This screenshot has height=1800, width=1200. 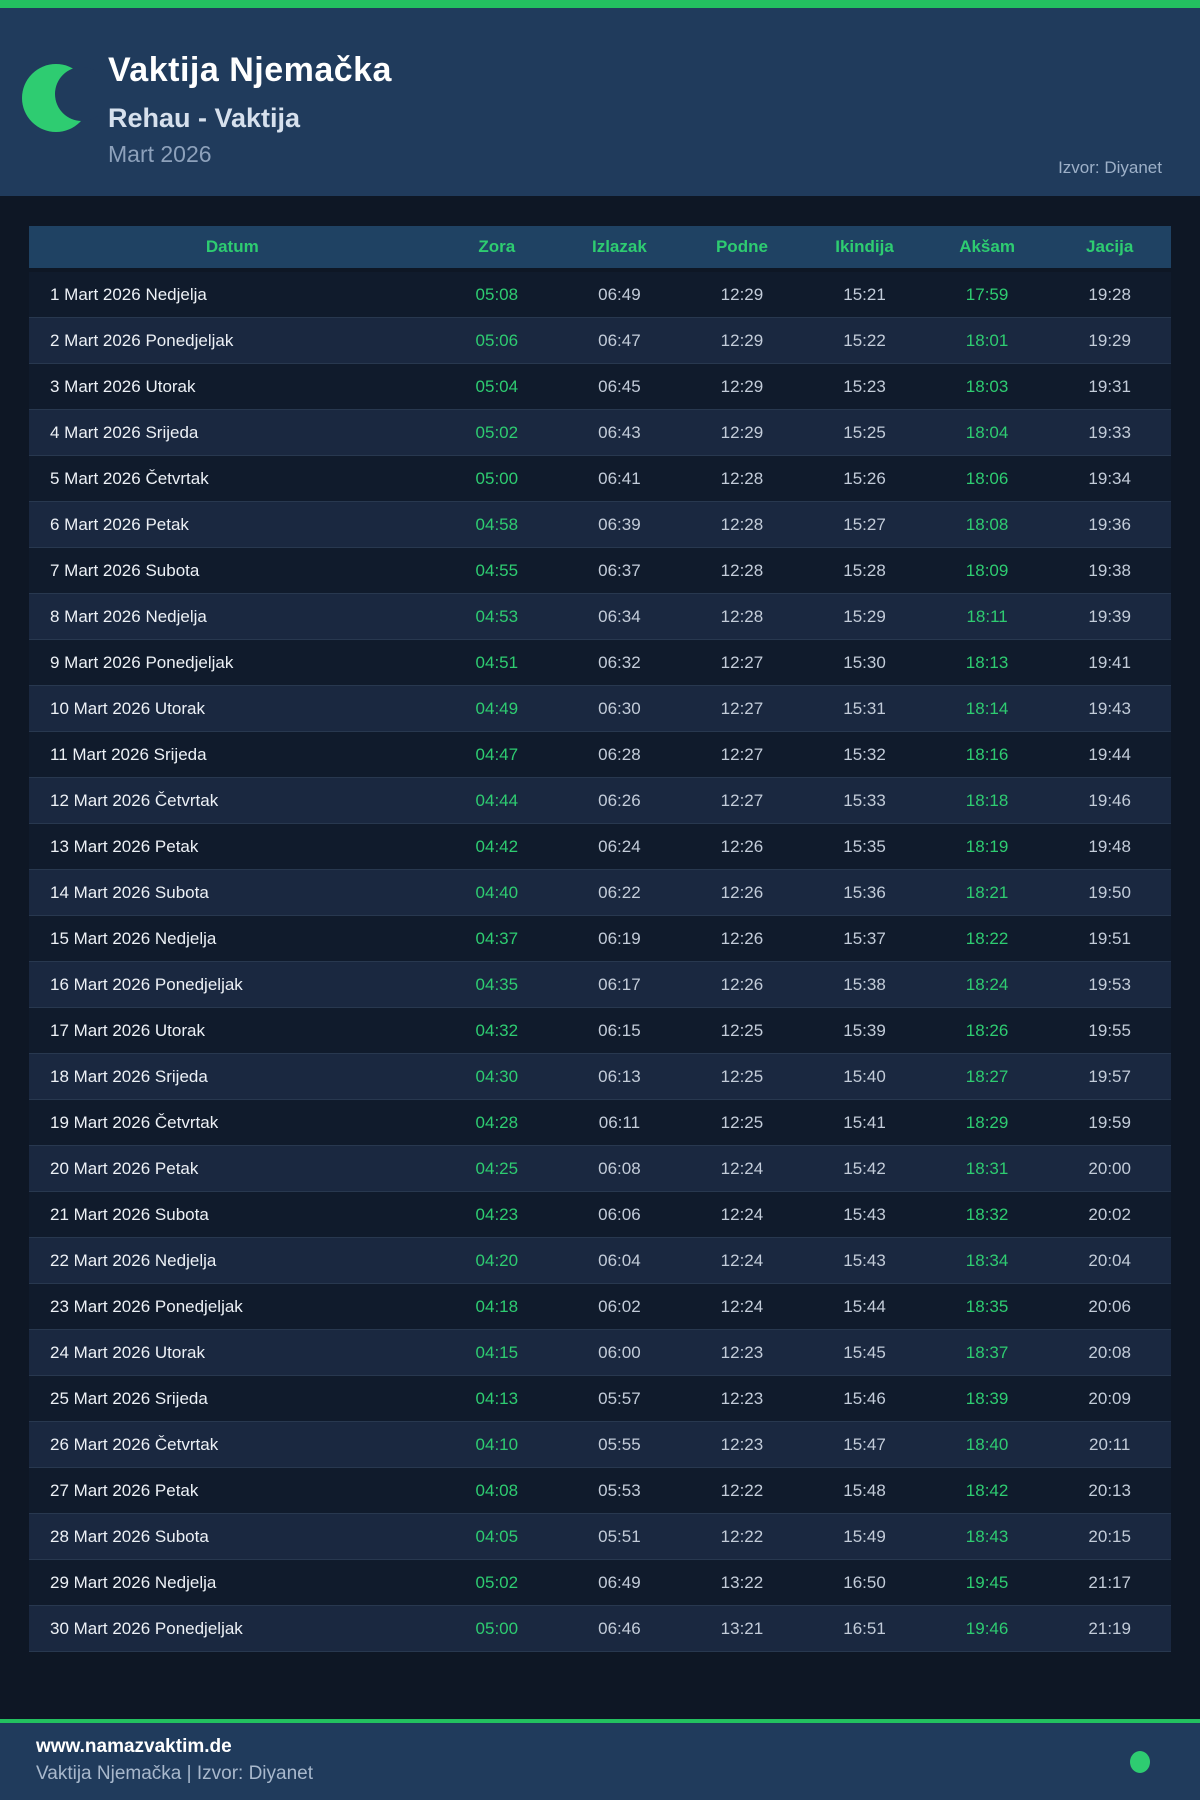 I want to click on izlazak-cell: 06:32, so click(x=619, y=662).